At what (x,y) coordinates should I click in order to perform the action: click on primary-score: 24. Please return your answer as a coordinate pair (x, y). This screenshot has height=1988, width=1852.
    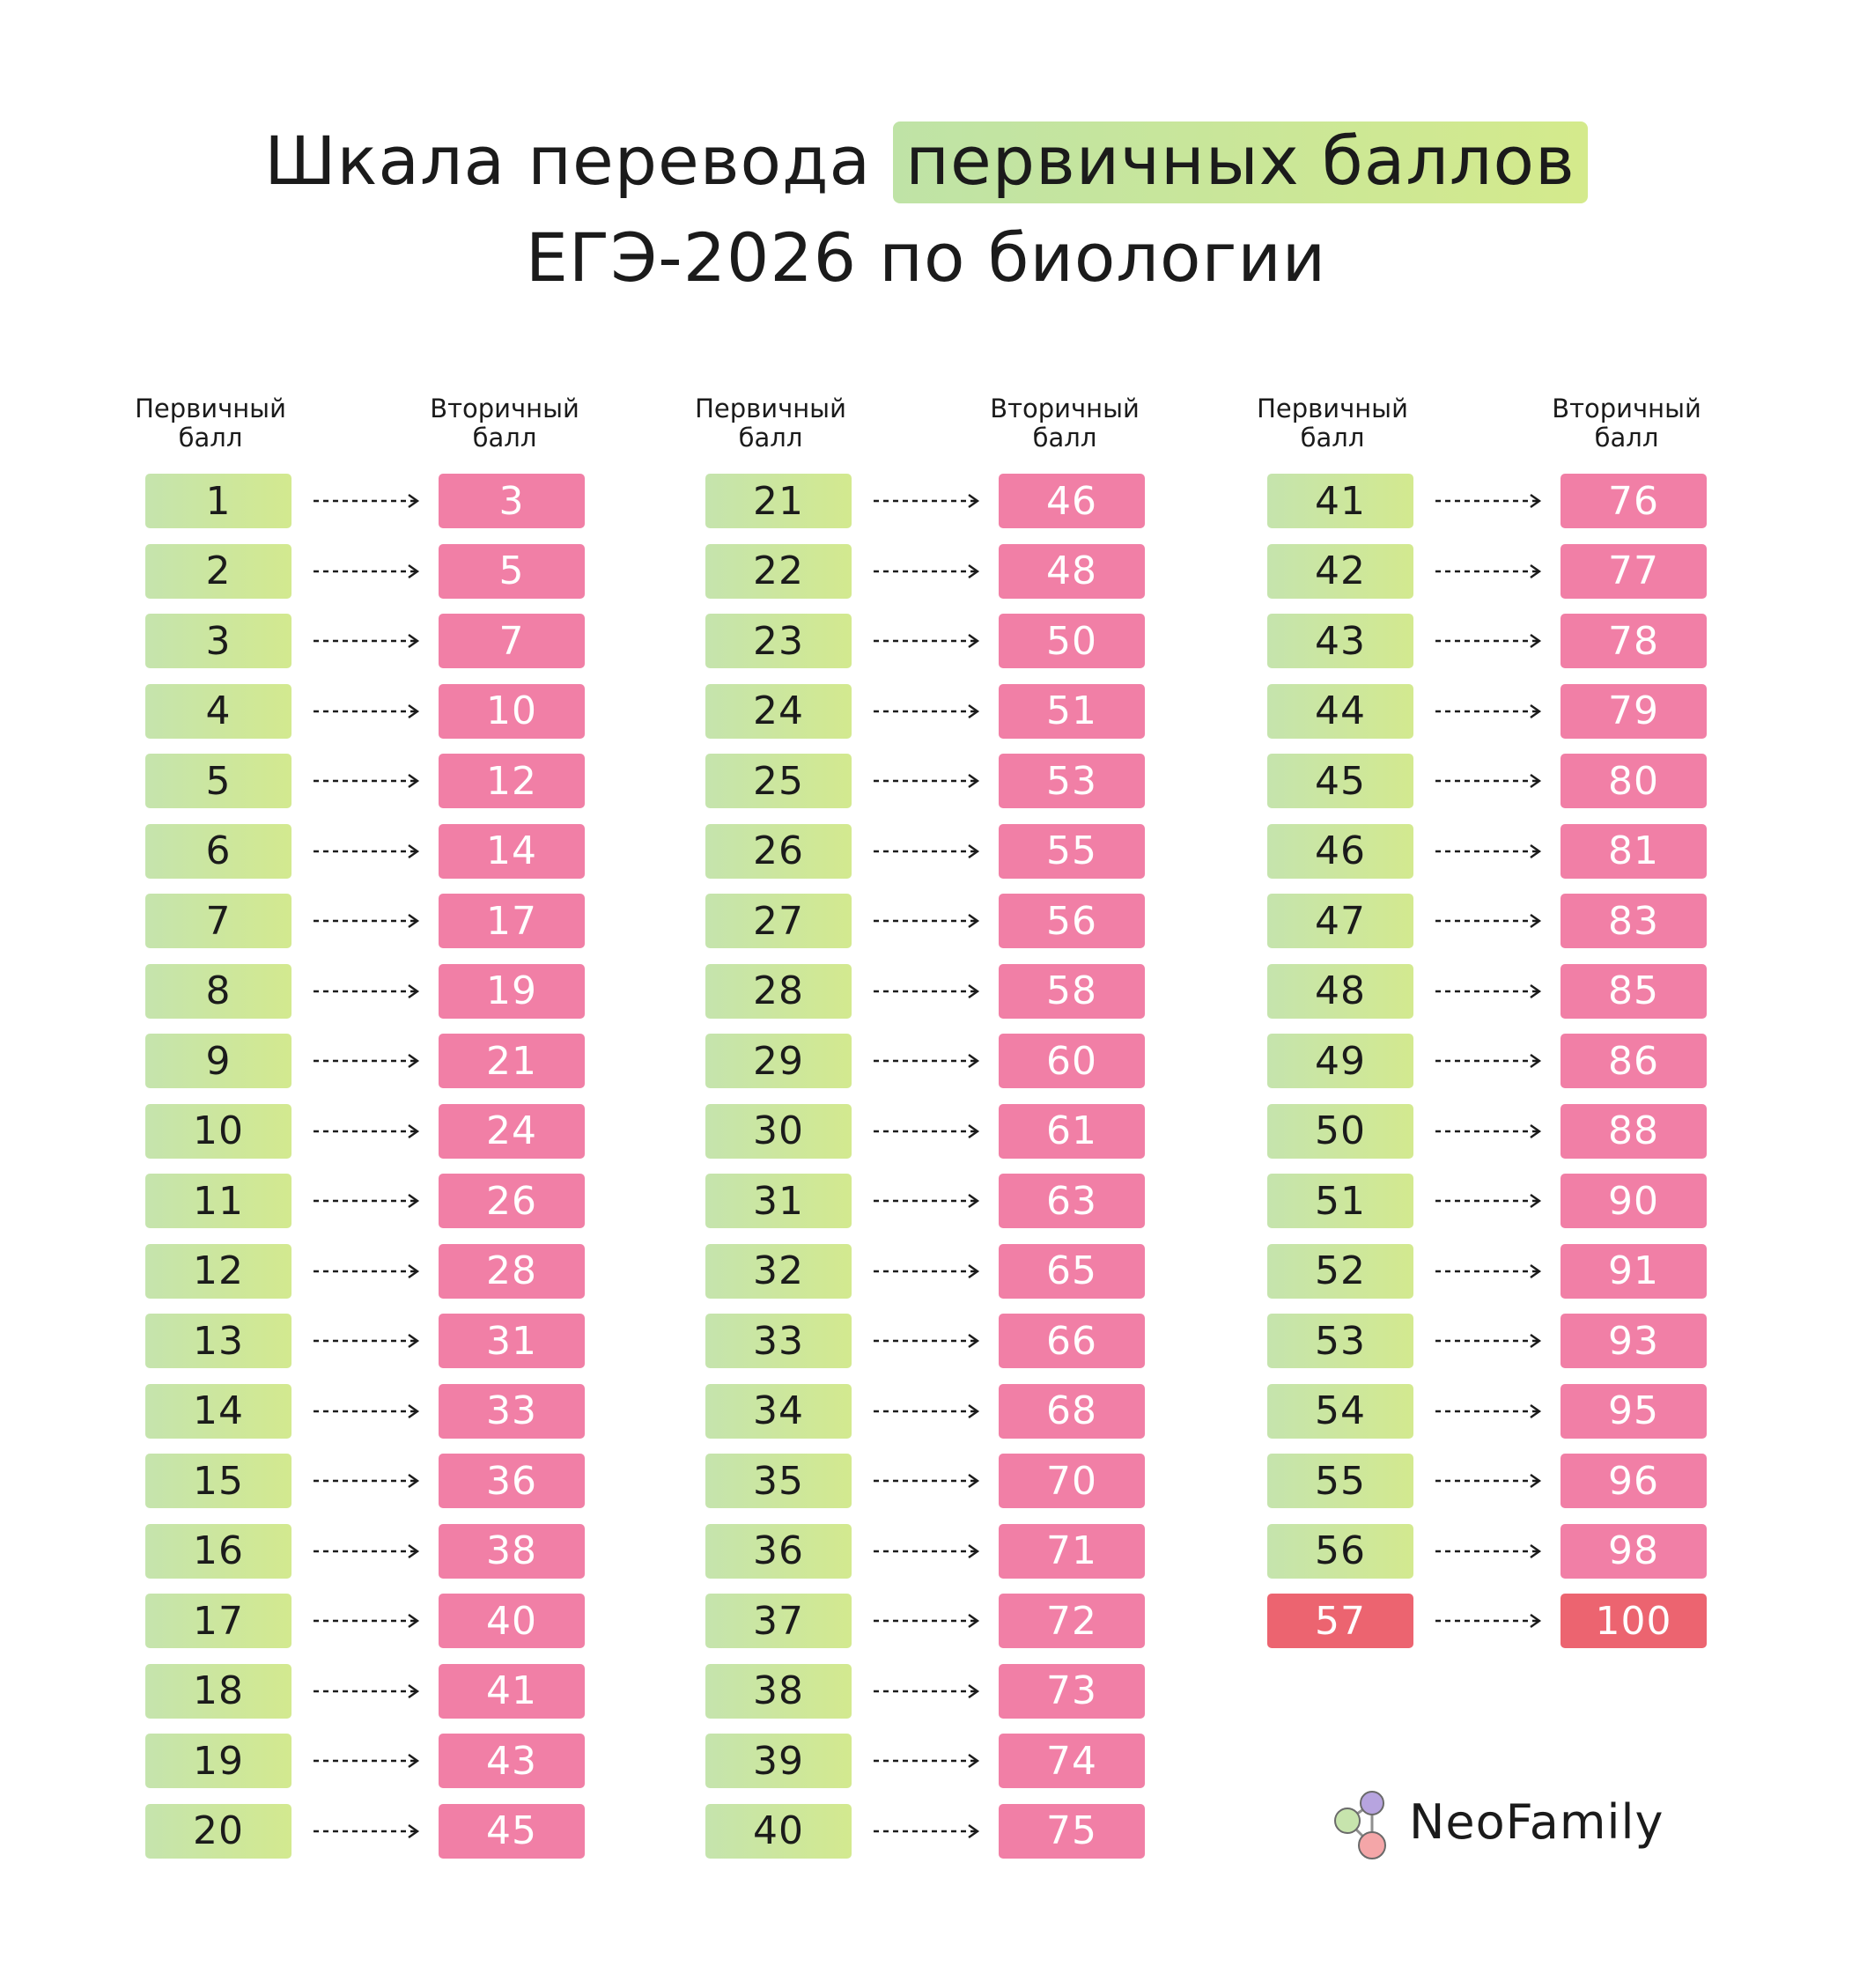
    Looking at the image, I should click on (779, 711).